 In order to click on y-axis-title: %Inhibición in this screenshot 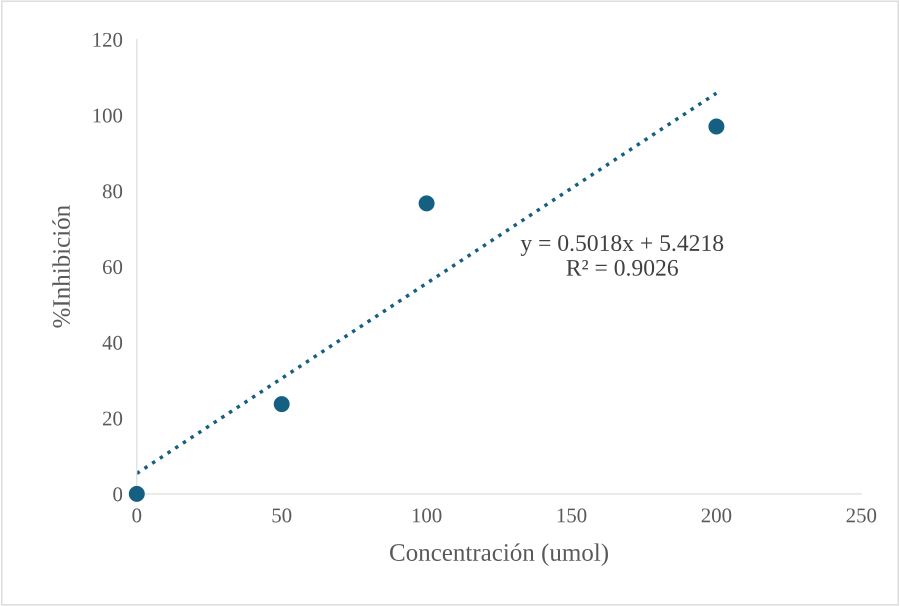, I will do `click(61, 266)`.